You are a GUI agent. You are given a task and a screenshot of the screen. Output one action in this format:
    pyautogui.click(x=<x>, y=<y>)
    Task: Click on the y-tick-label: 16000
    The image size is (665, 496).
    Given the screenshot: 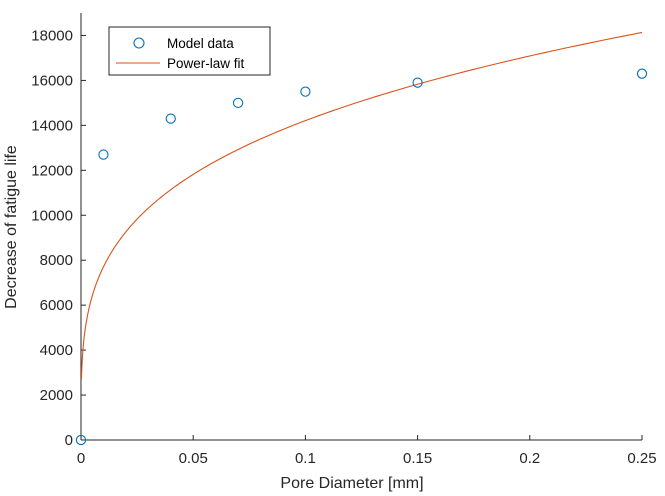 What is the action you would take?
    pyautogui.click(x=52, y=80)
    